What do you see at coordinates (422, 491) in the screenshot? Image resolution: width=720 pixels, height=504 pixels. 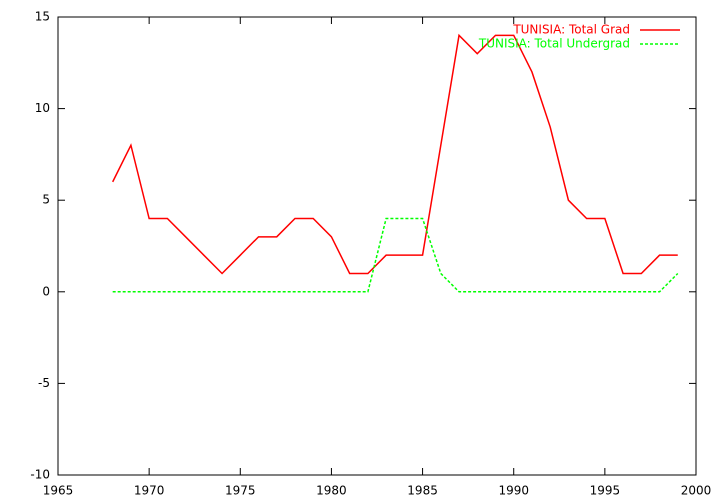 I see `x-tick-label: 1985` at bounding box center [422, 491].